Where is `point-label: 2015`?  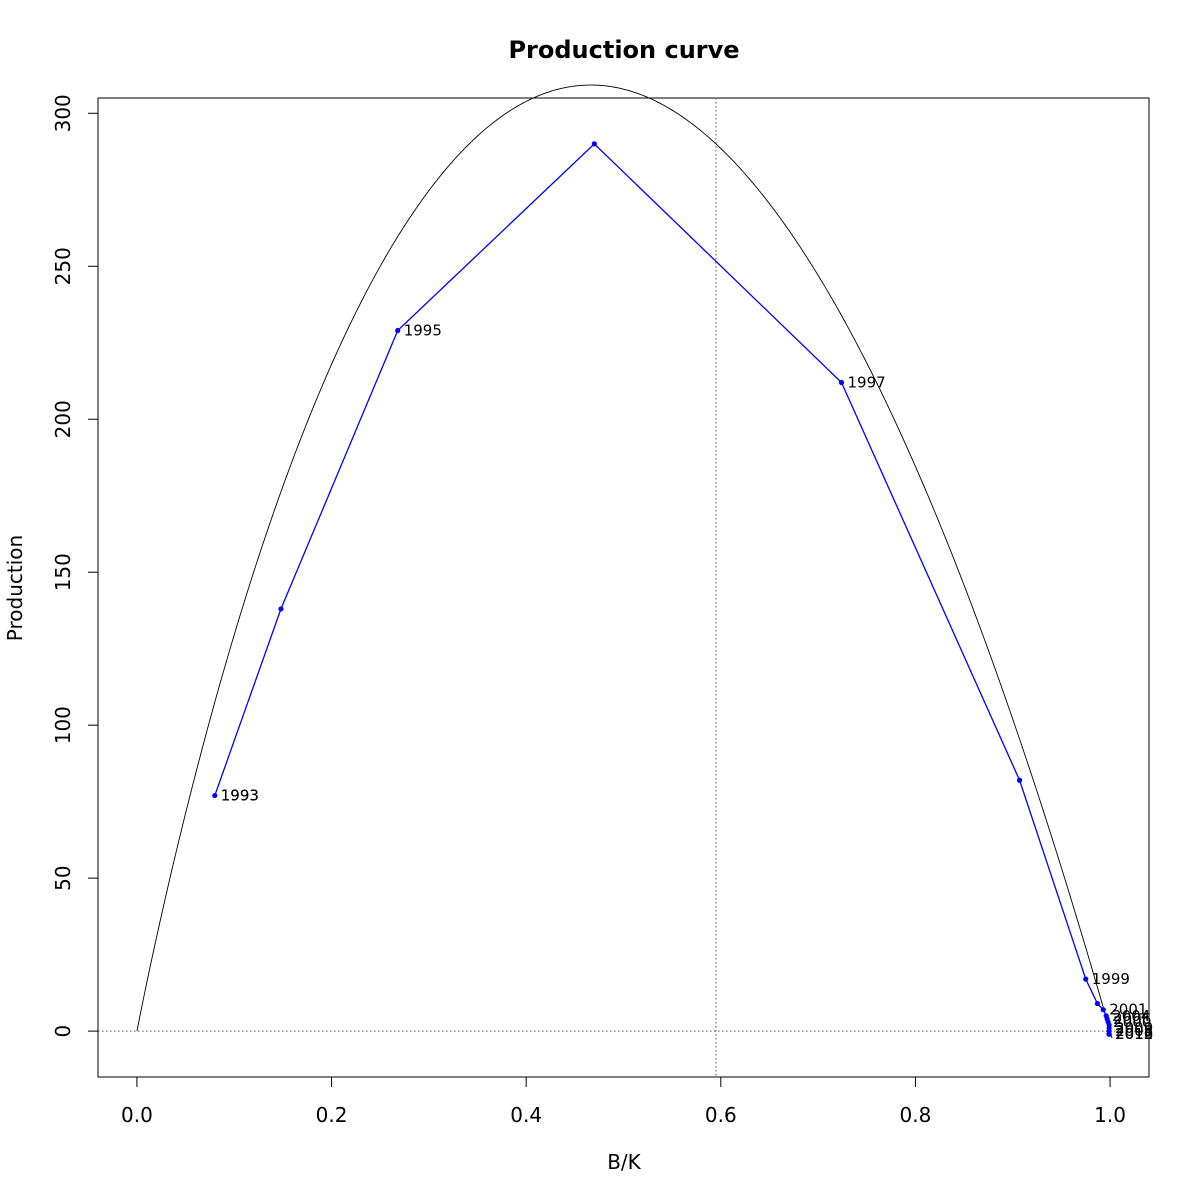
point-label: 2015 is located at coordinates (1134, 1034).